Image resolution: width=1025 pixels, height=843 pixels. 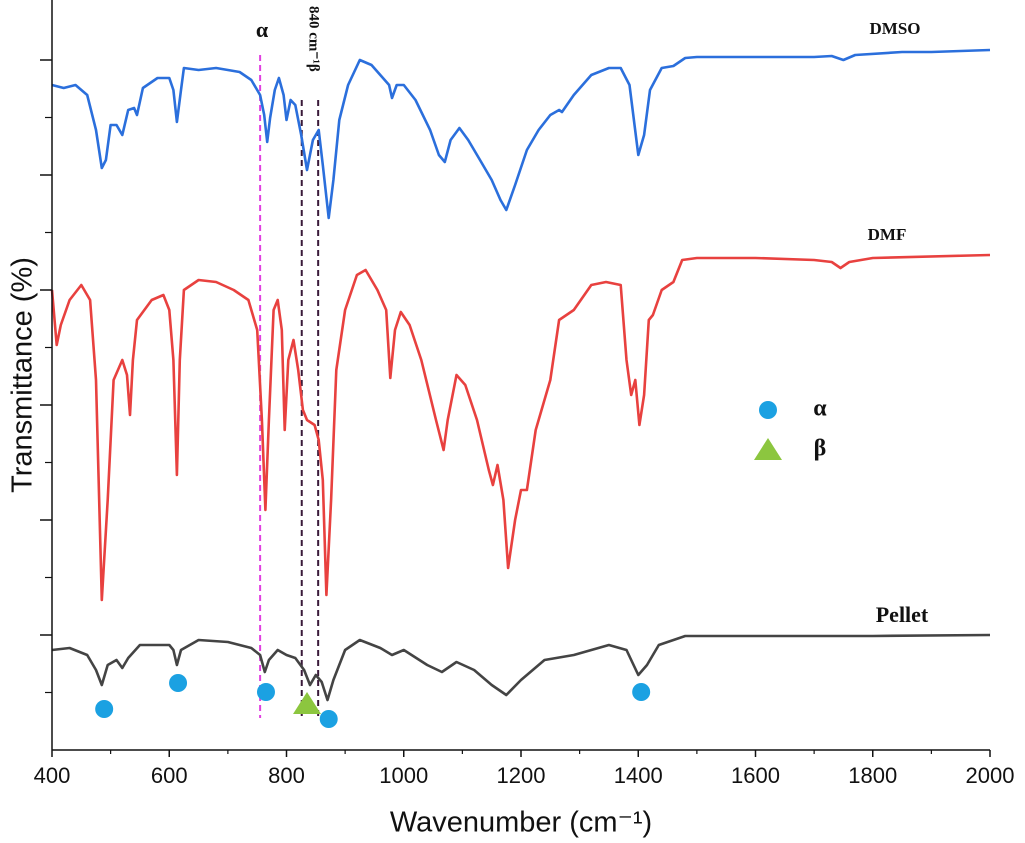 What do you see at coordinates (902, 614) in the screenshot?
I see `series-label: Pellet` at bounding box center [902, 614].